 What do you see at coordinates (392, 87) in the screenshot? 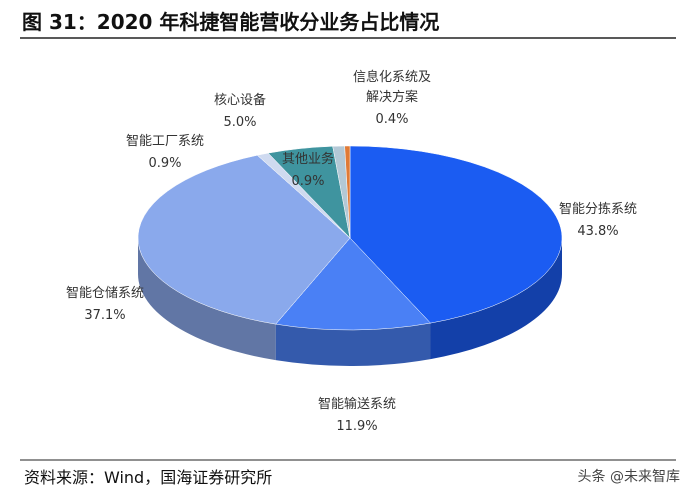
I see `slice-label: 信息化系统及 解决方案` at bounding box center [392, 87].